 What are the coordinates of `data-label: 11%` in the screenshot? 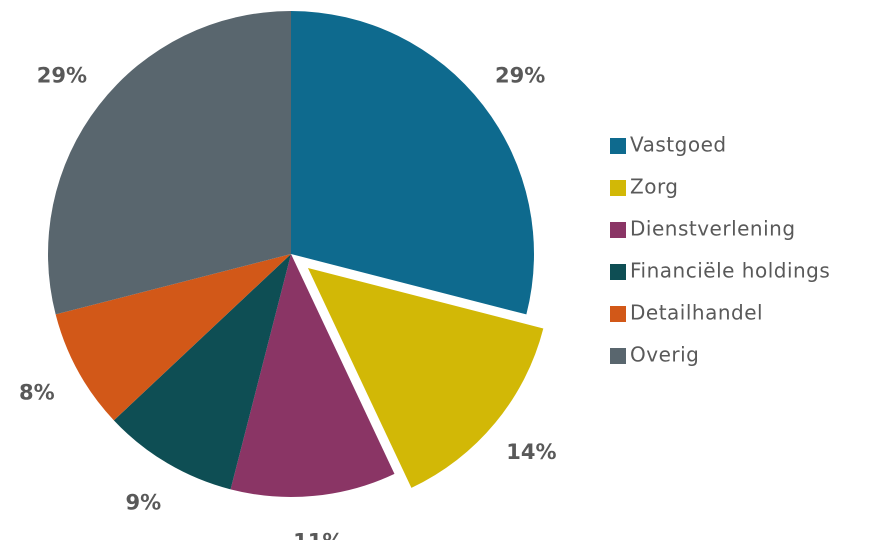 It's located at (318, 535).